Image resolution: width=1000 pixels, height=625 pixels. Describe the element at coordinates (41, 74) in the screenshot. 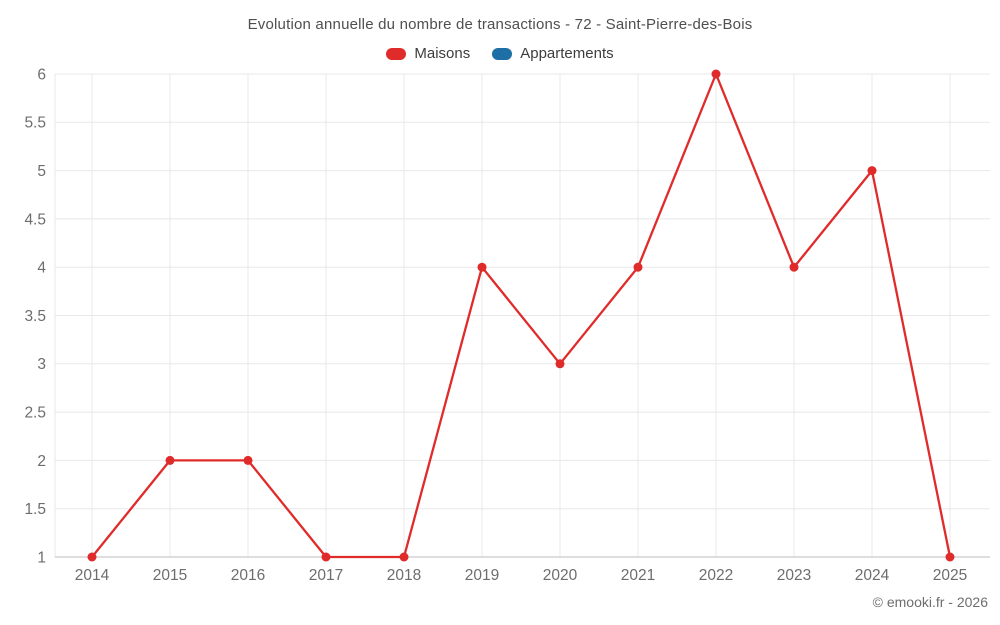

I see `y-tick-label: 6` at that location.